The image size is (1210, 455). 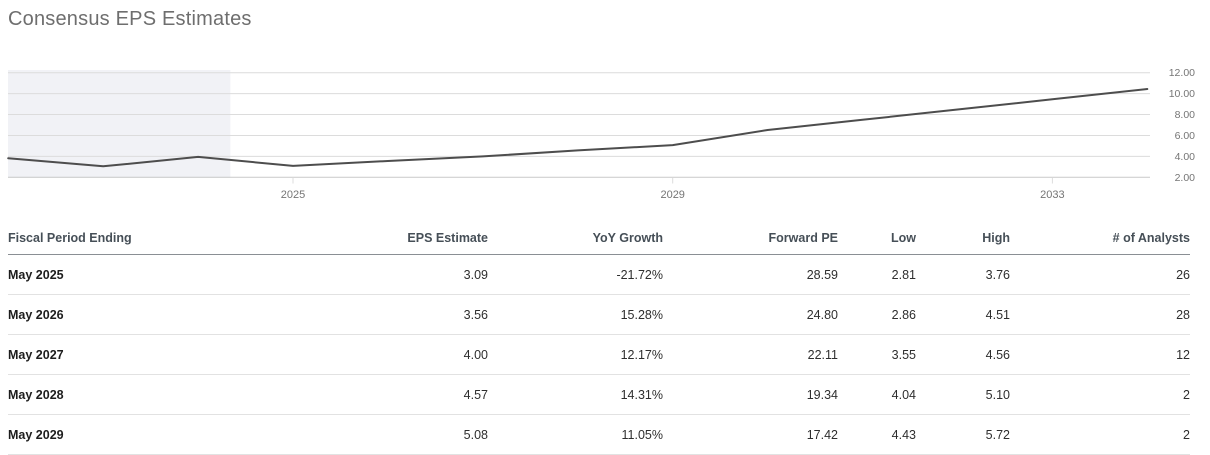 I want to click on table-row: May 2028 4.57 14.31% 19.34 4.04 5.10 2, so click(x=599, y=394).